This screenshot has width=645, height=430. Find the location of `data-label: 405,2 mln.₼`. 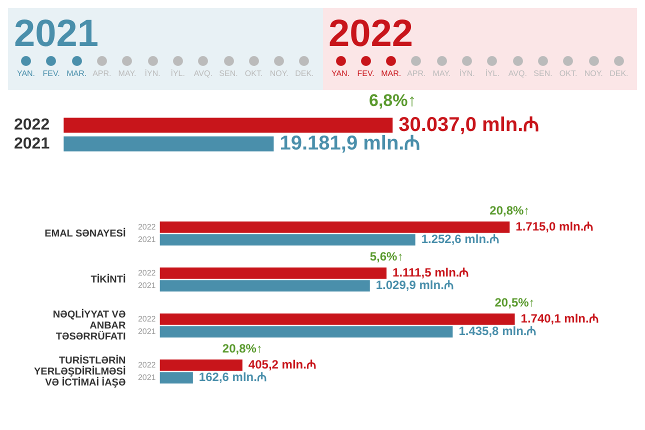

data-label: 405,2 mln.₼ is located at coordinates (282, 364).